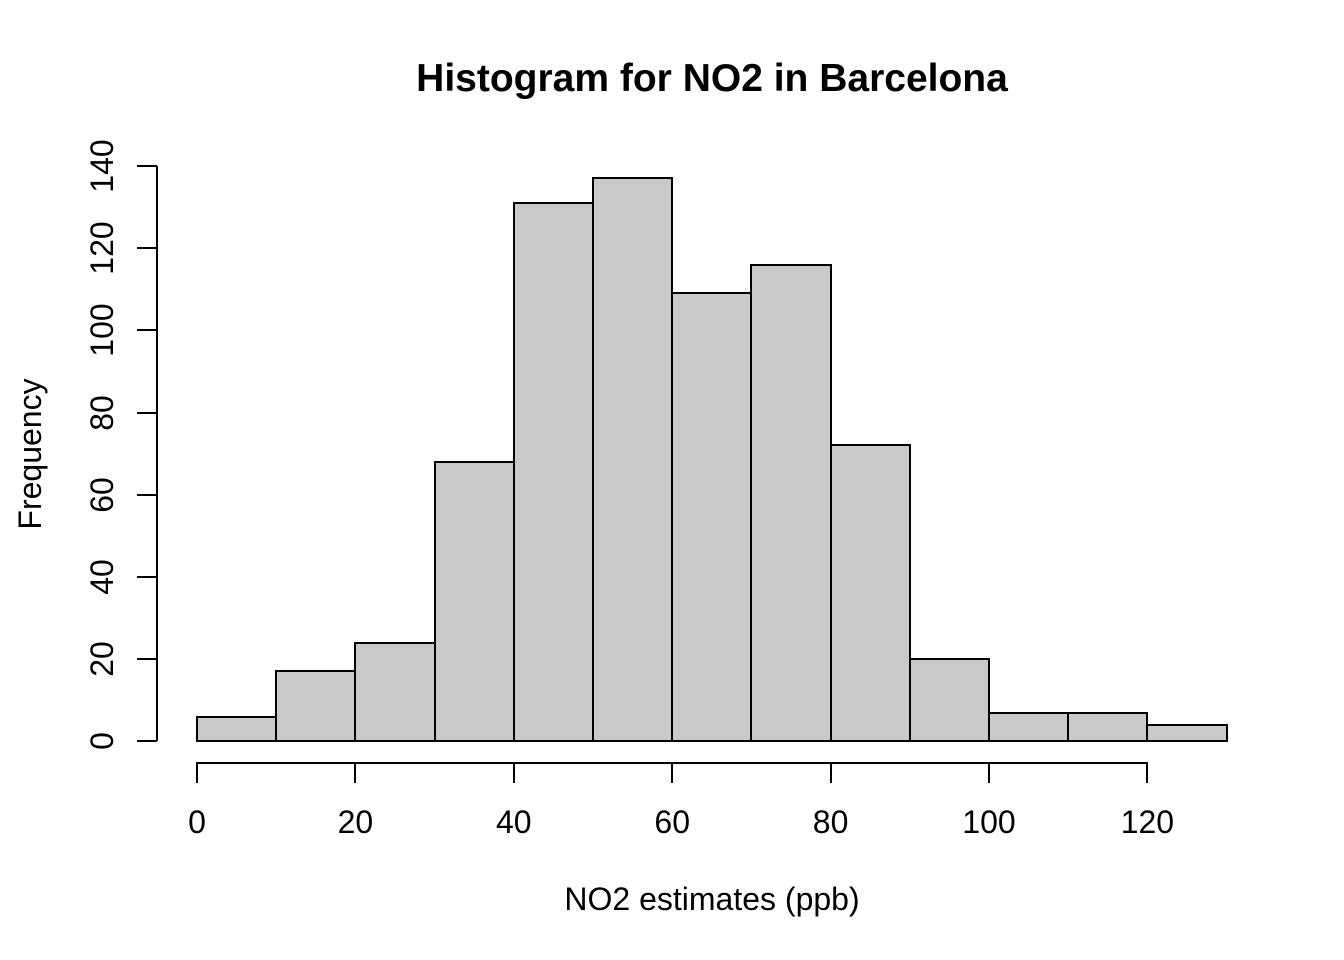 Image resolution: width=1344 pixels, height=960 pixels. I want to click on x-axis-label: NO2 estimates (ppb), so click(712, 899).